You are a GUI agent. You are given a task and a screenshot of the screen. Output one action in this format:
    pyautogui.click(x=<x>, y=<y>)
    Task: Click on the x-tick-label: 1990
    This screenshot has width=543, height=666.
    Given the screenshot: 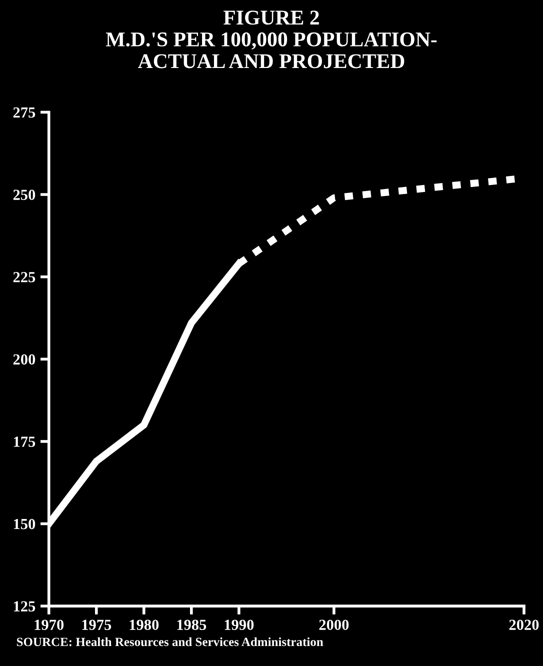 What is the action you would take?
    pyautogui.click(x=239, y=625)
    